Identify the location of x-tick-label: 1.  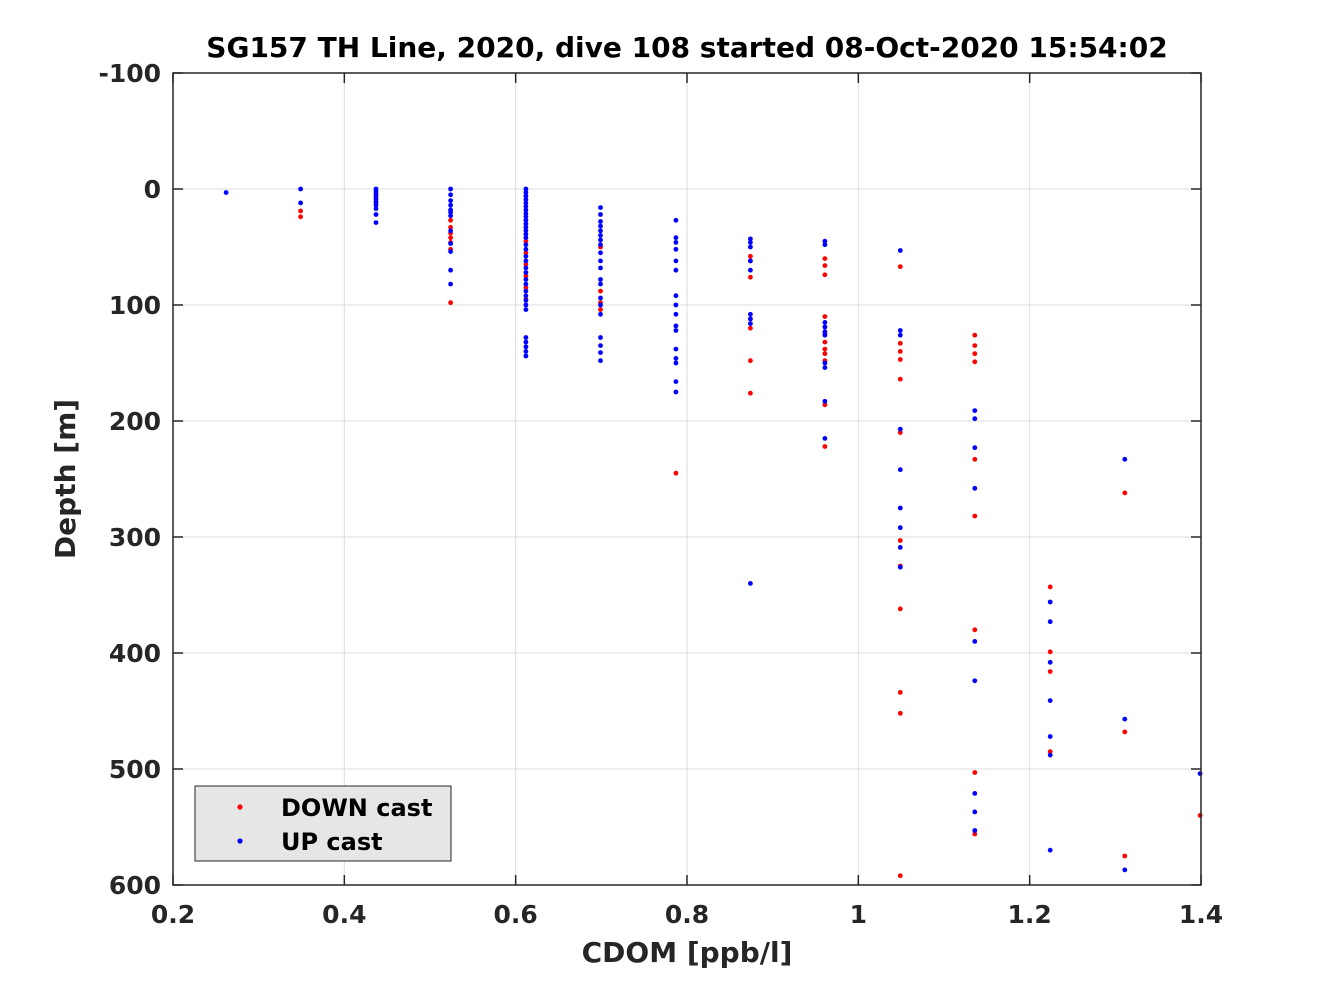
(858, 914).